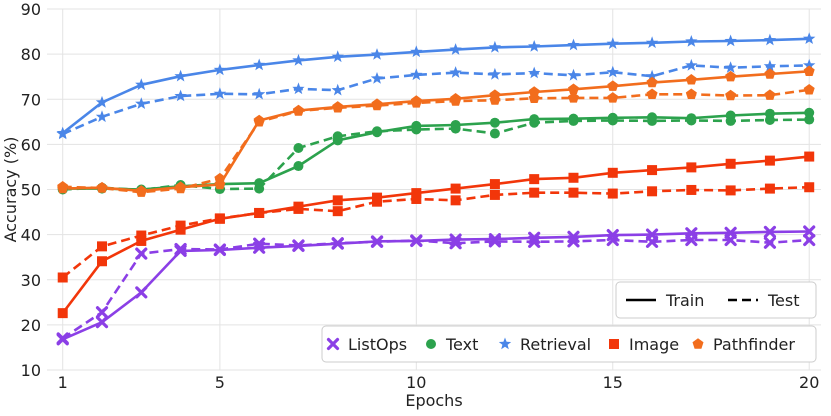 Image resolution: width=831 pixels, height=416 pixels. Describe the element at coordinates (569, 344) in the screenshot. I see `legend-tasks: ListOps Text Retrieval Image Pathfinder` at that location.